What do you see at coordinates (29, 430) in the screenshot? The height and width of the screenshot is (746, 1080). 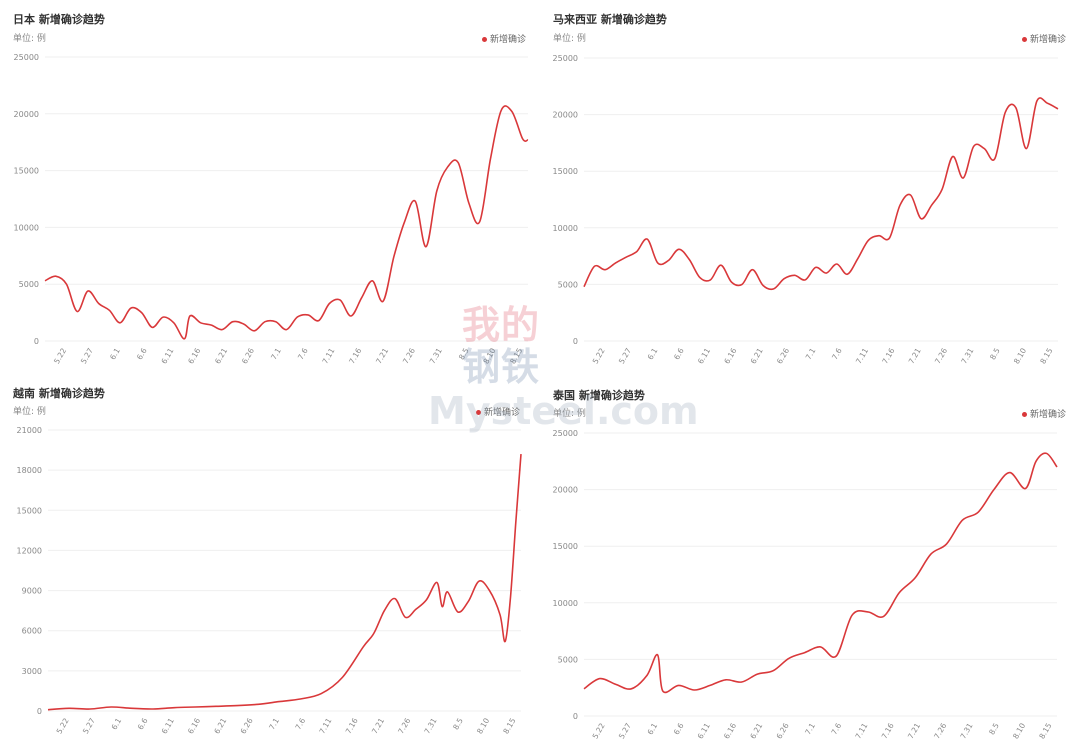 I see `y-tick-label: 21000` at bounding box center [29, 430].